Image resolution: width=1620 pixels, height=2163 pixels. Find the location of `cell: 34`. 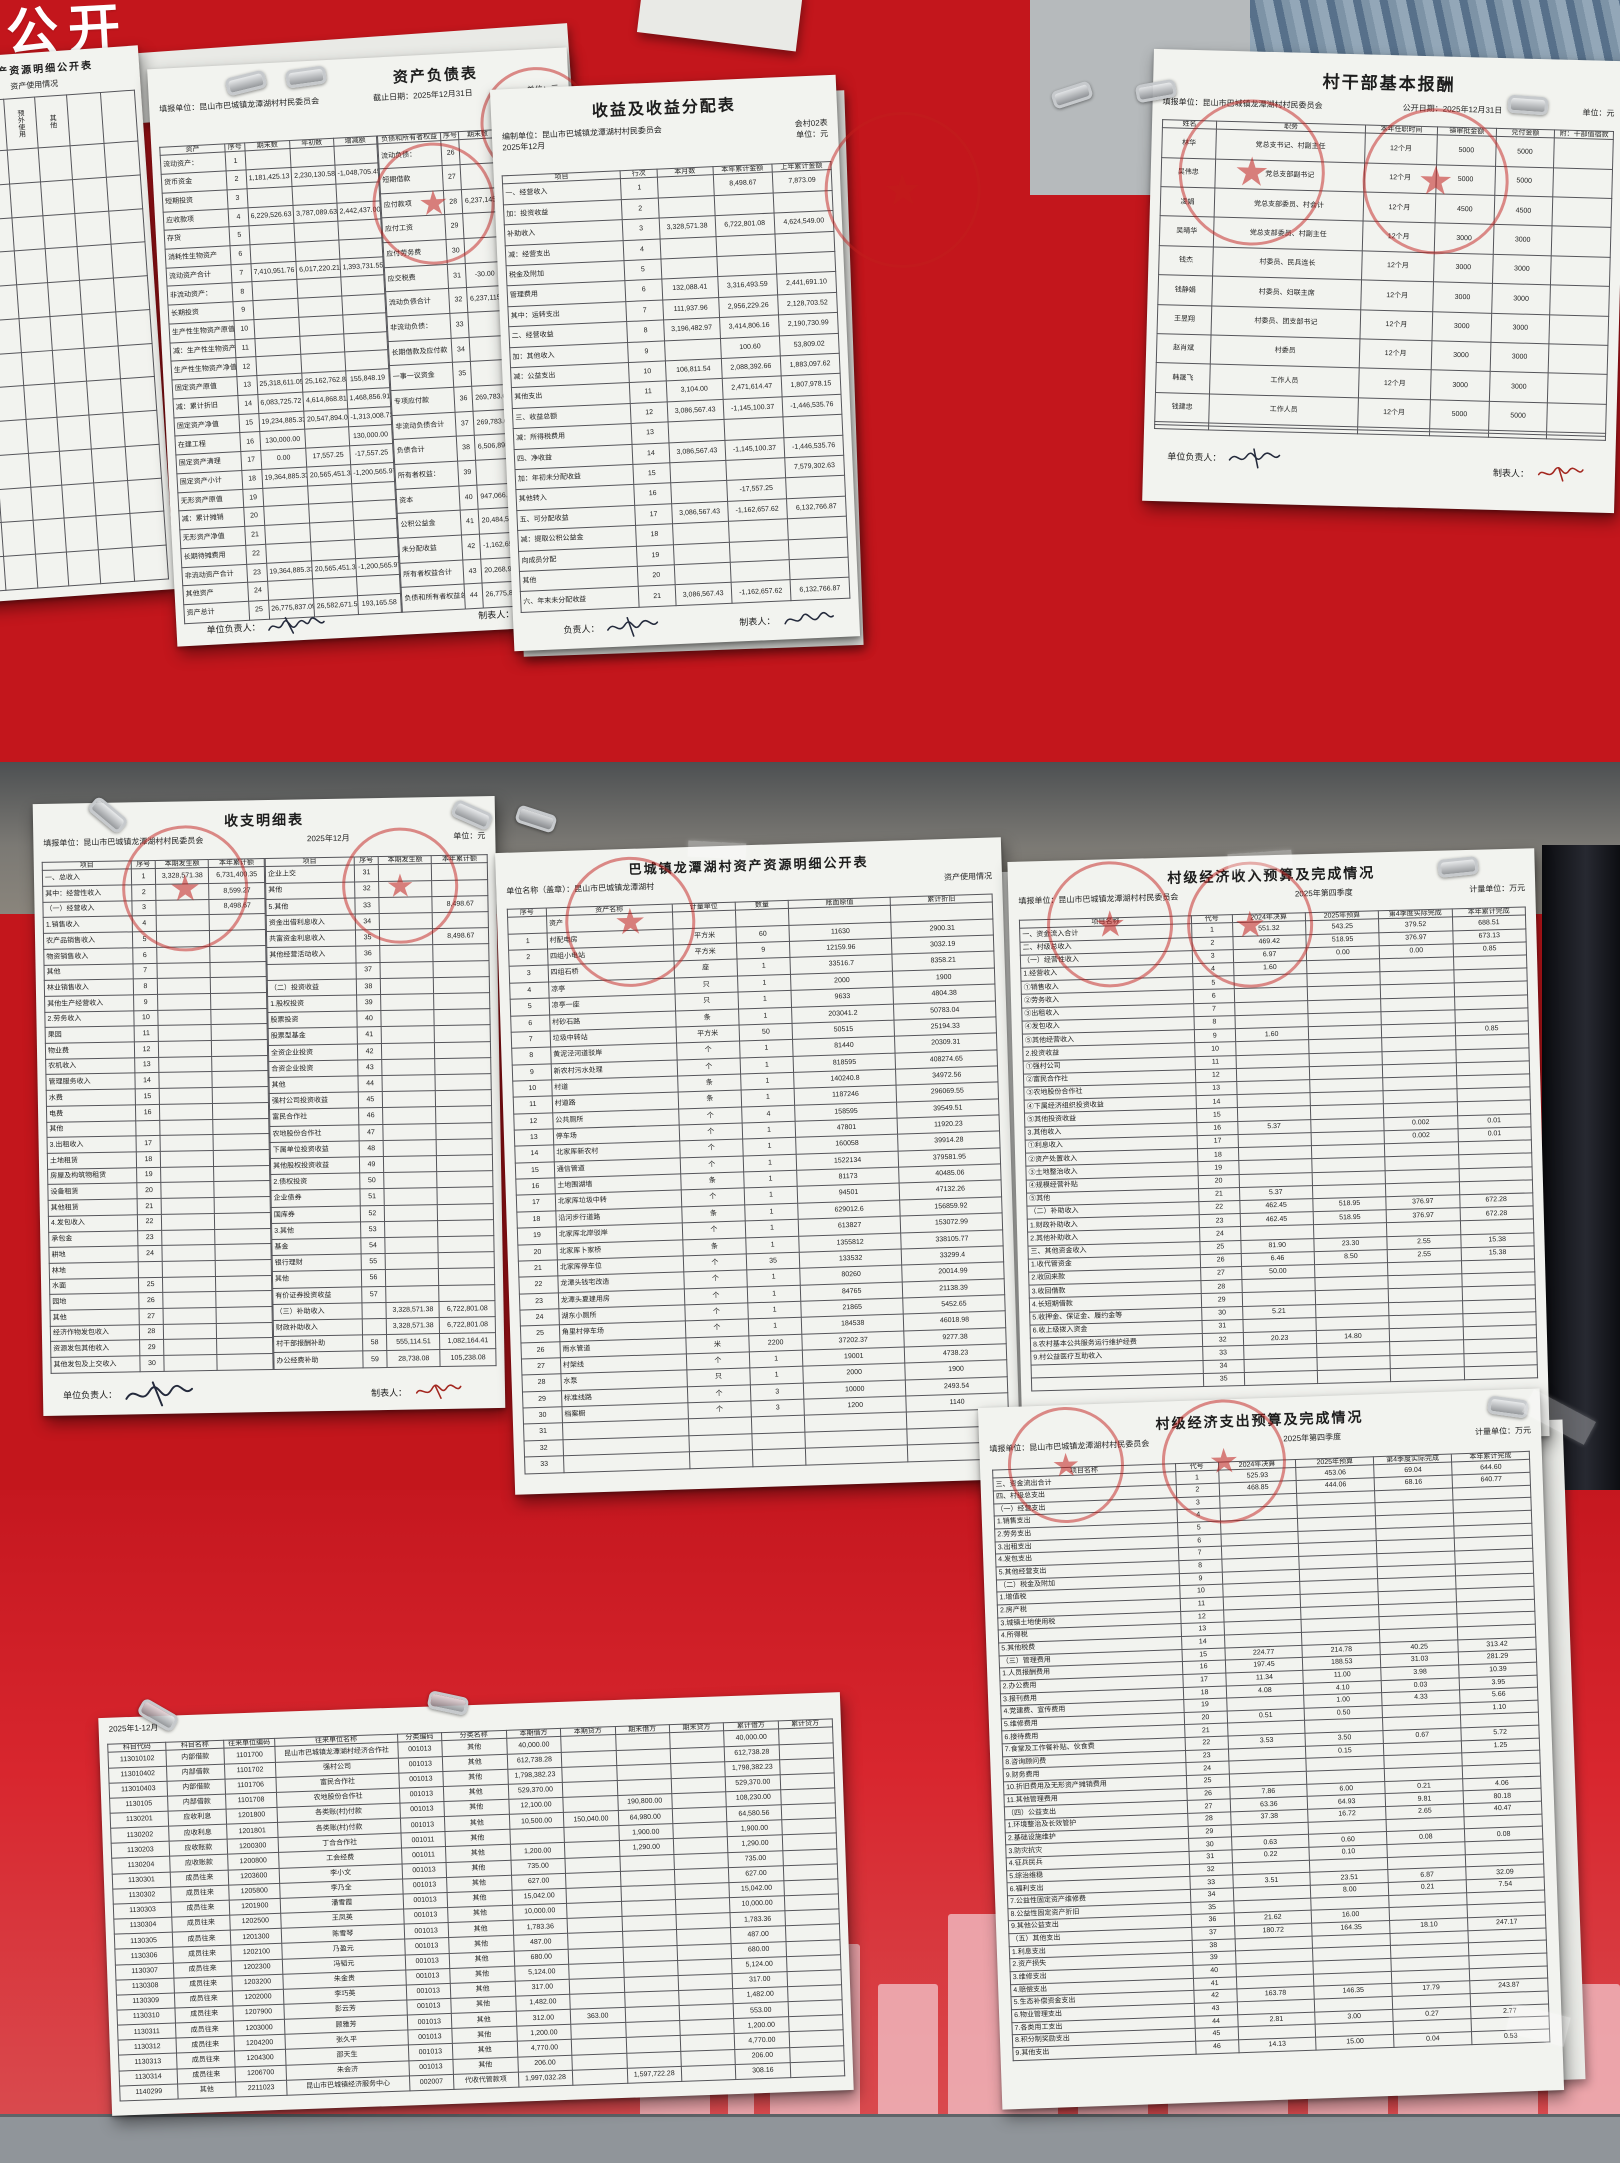

cell: 34 is located at coordinates (1223, 1366).